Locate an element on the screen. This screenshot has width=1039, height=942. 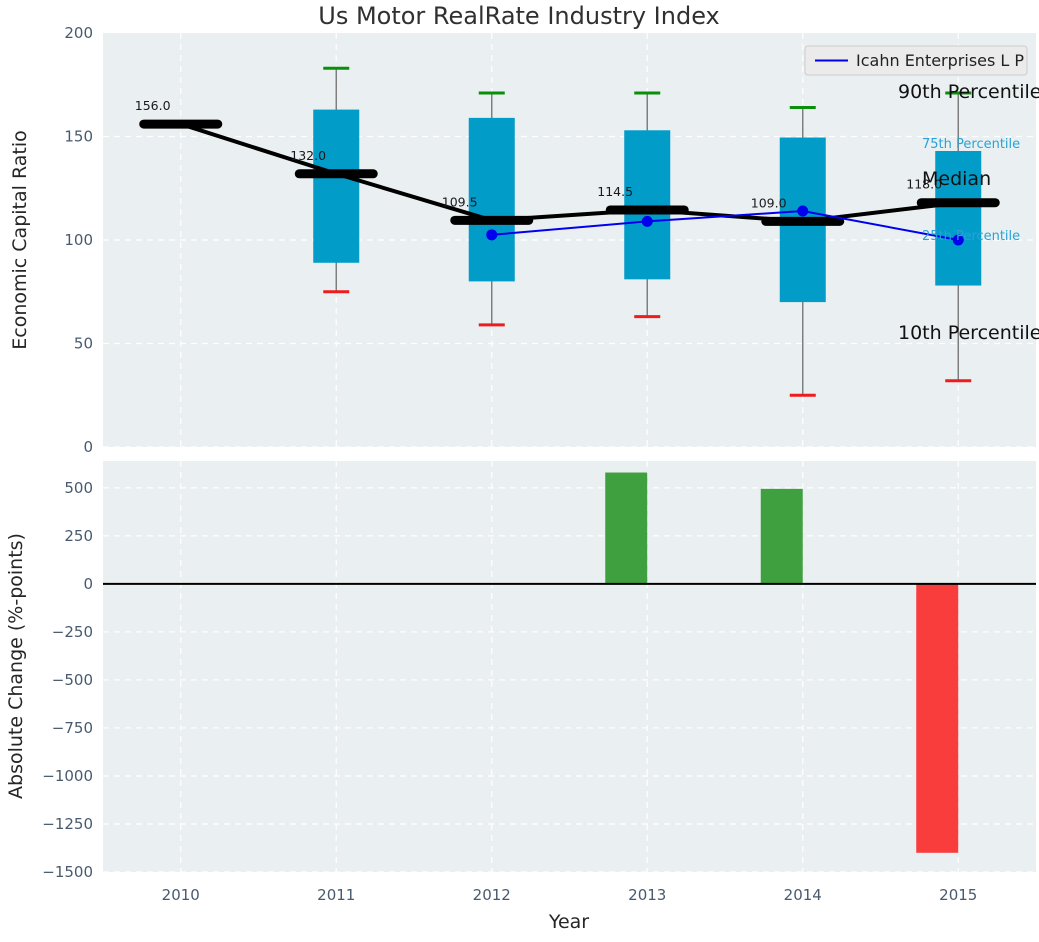
x-axis-ticks: 2010 2011 2012 2013 2014 2015 is located at coordinates (570, 895).